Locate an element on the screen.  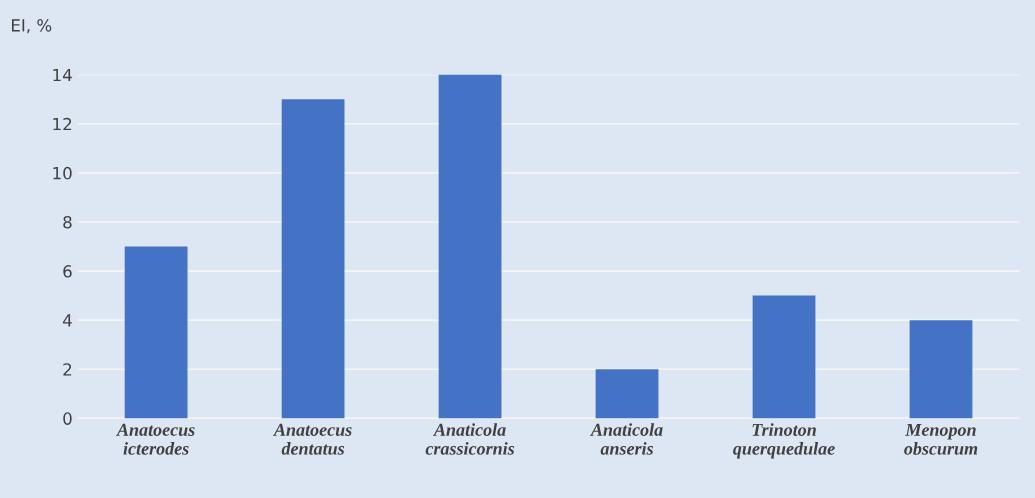
y-tick-label: 12 is located at coordinates (62, 124).